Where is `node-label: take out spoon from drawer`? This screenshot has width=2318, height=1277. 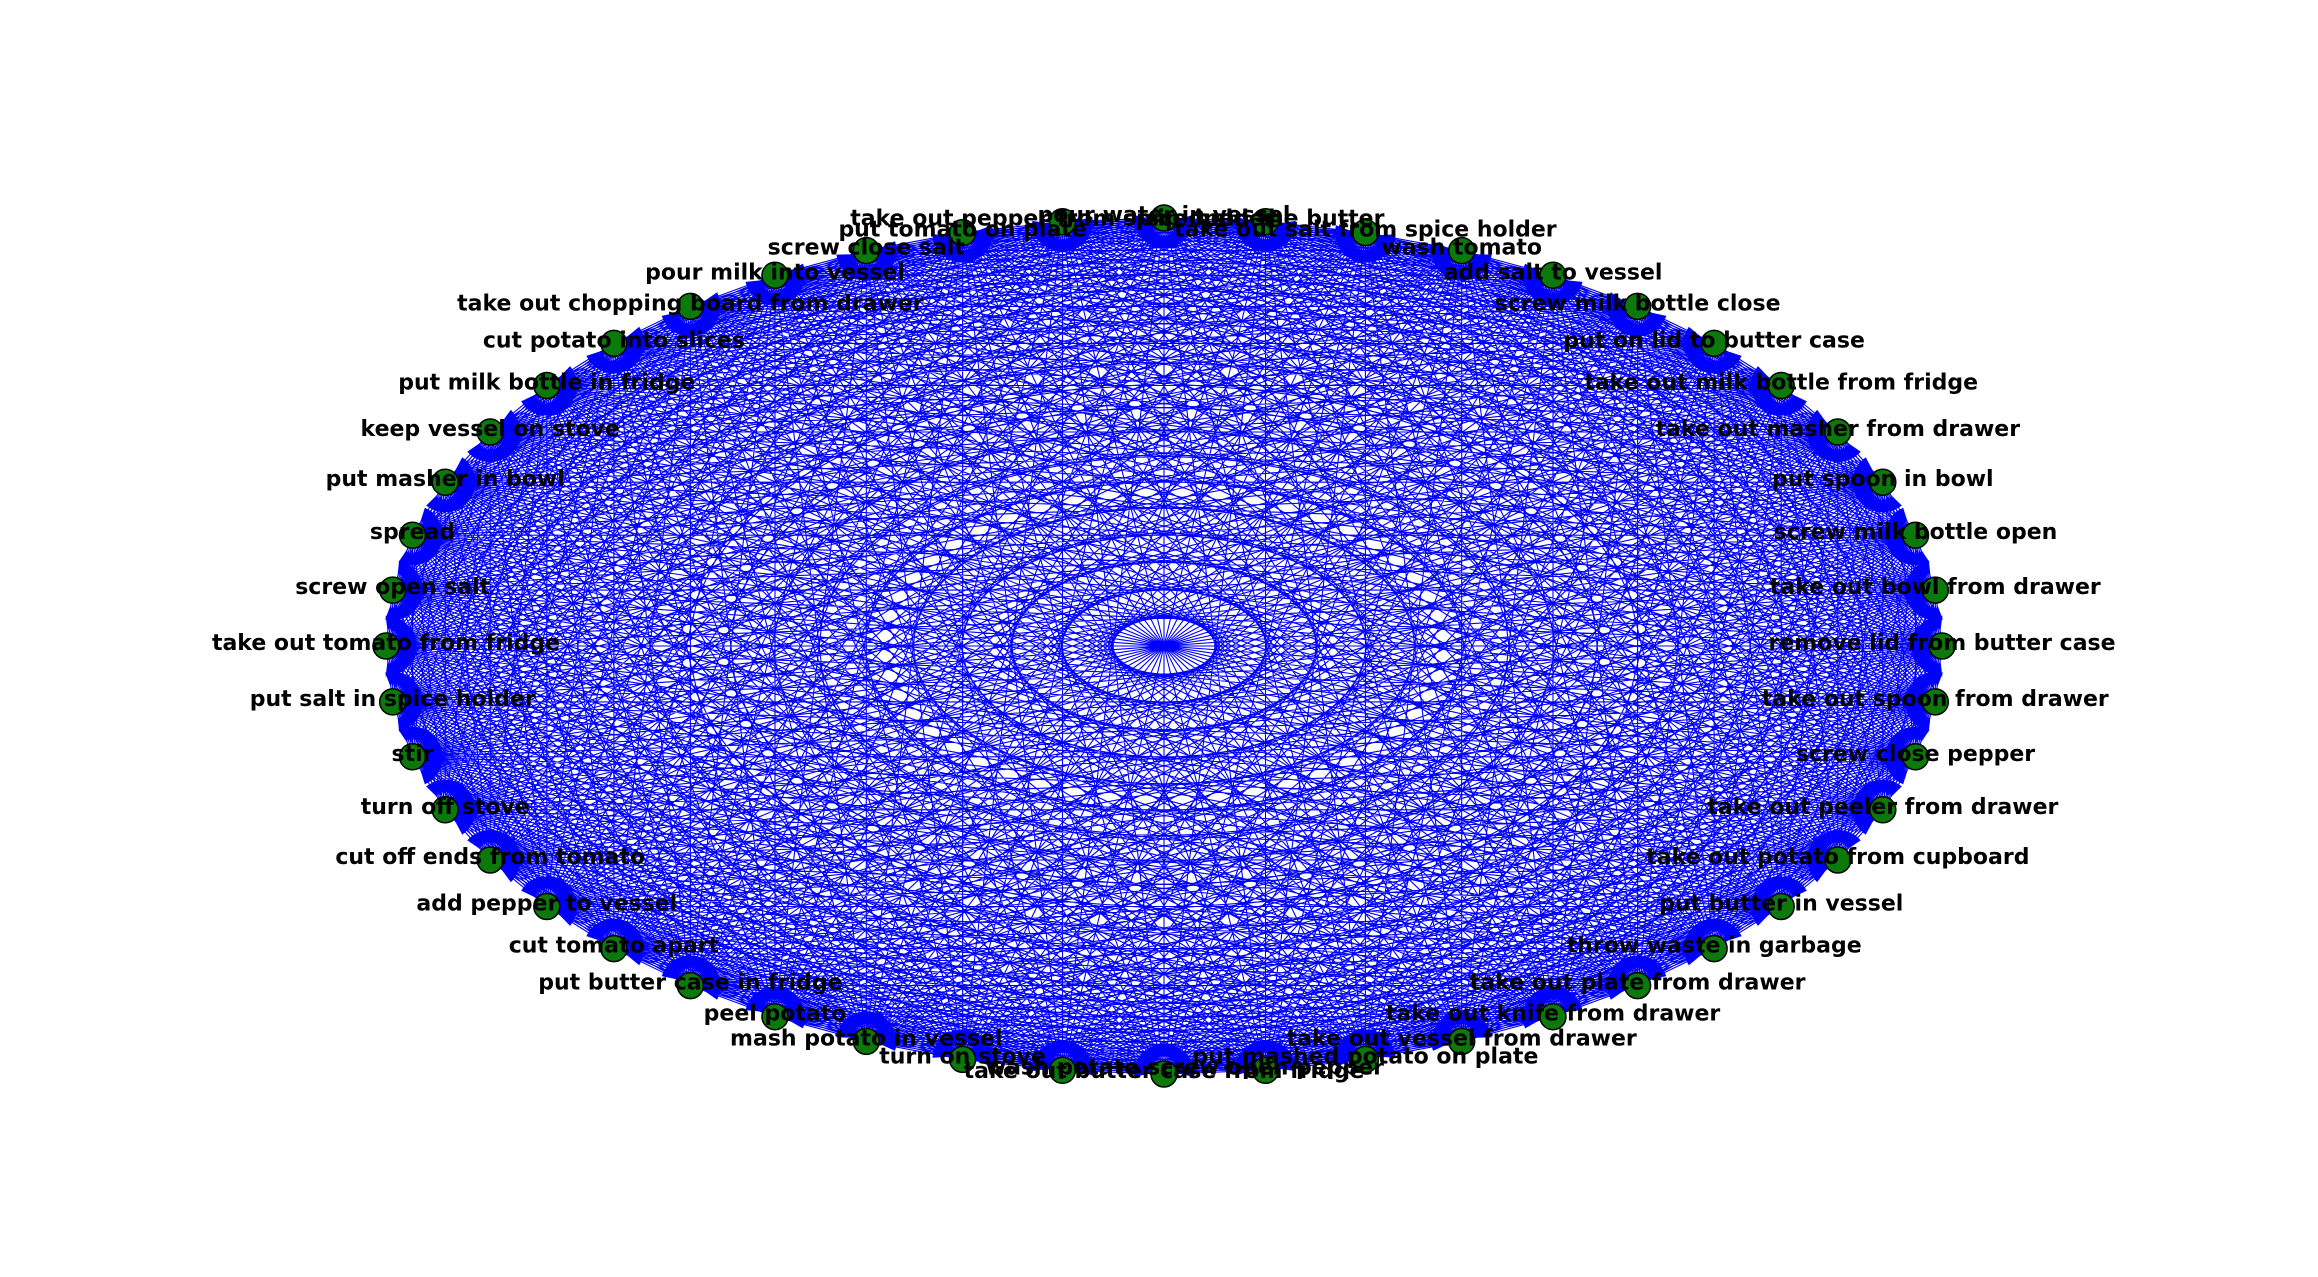
node-label: take out spoon from drawer is located at coordinates (1935, 699).